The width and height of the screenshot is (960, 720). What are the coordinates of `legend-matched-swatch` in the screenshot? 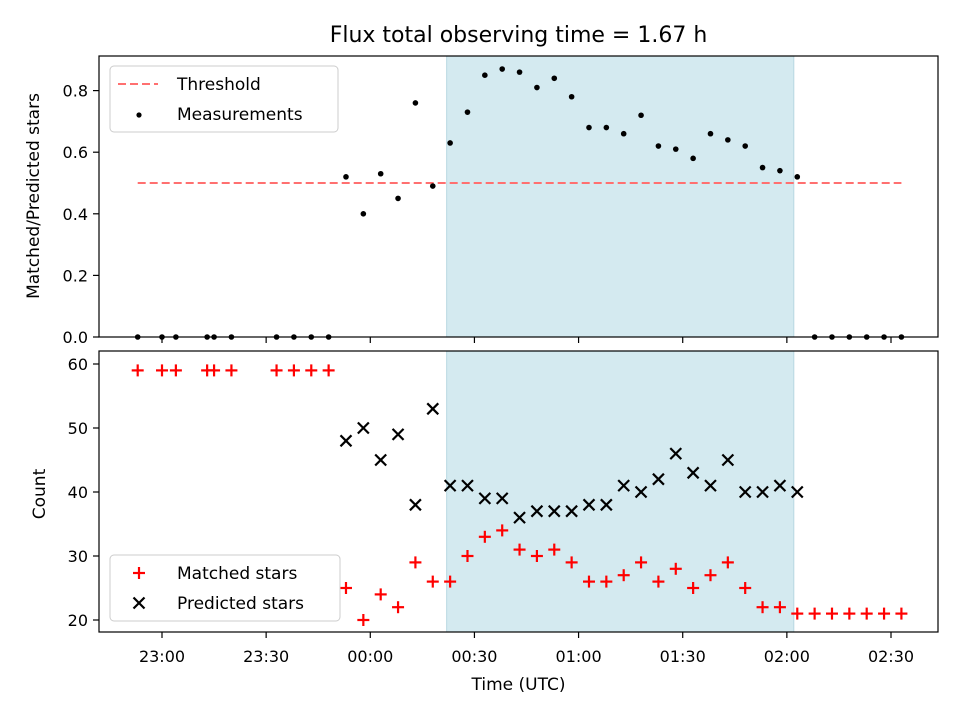 It's located at (139, 573).